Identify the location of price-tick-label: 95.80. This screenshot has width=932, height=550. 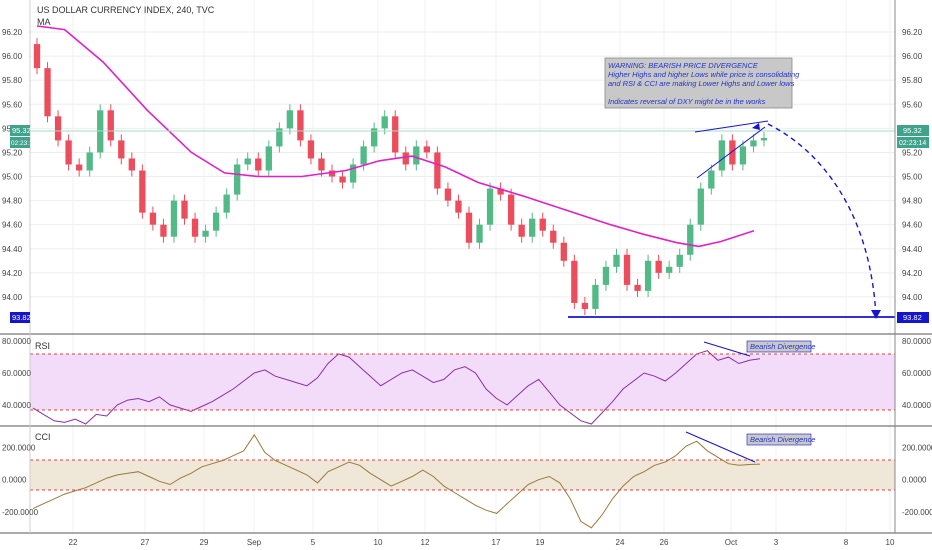
(912, 80).